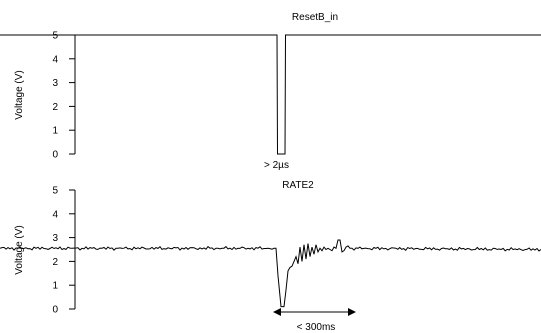 The height and width of the screenshot is (333, 541). What do you see at coordinates (276, 165) in the screenshot?
I see `pulse-width-annotation: > 2µs` at bounding box center [276, 165].